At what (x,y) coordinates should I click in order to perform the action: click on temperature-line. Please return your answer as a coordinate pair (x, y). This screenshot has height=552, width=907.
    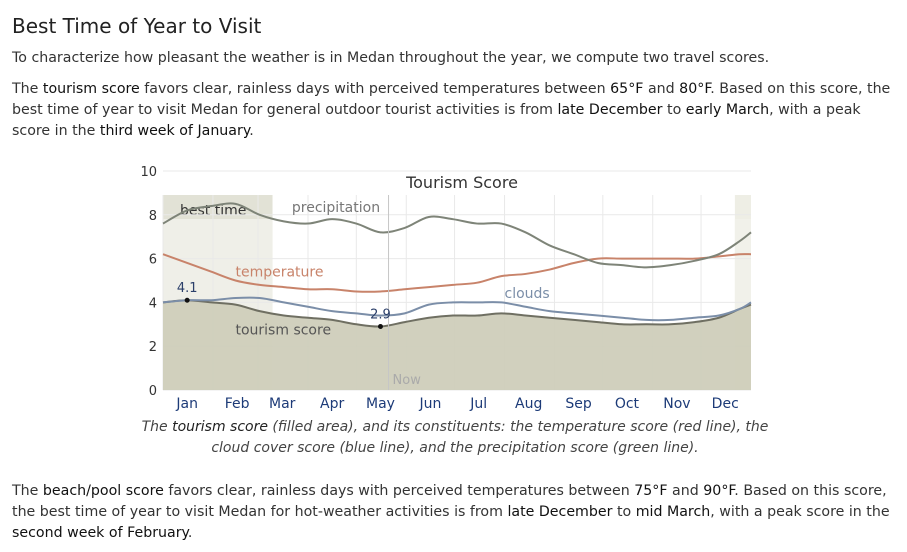
    Looking at the image, I should click on (457, 273).